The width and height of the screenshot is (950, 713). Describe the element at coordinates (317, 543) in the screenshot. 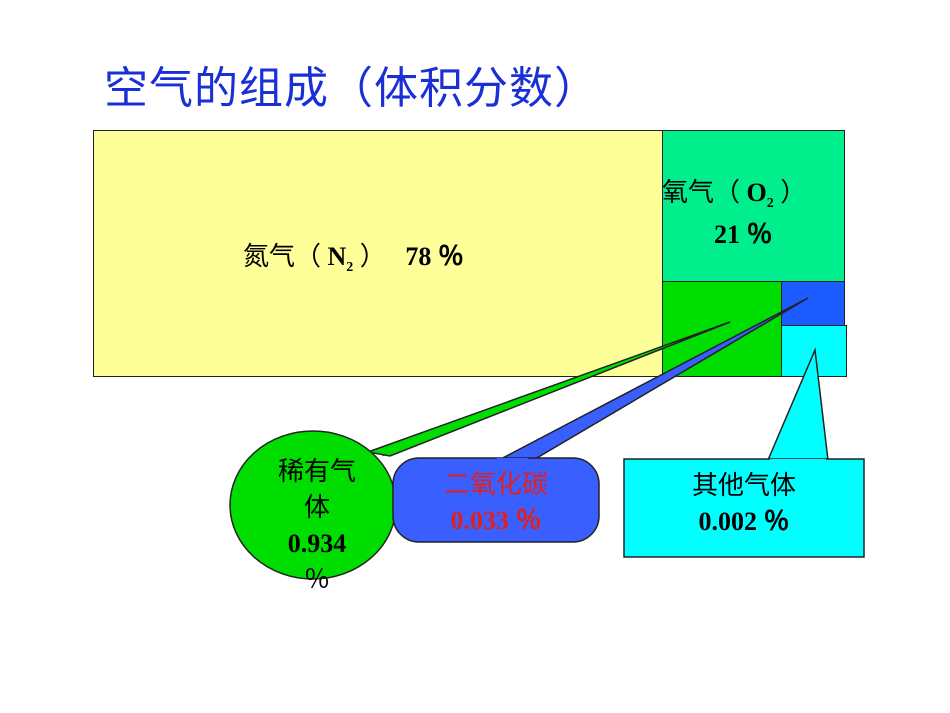

I see `rare-gas-value: 0.934` at that location.